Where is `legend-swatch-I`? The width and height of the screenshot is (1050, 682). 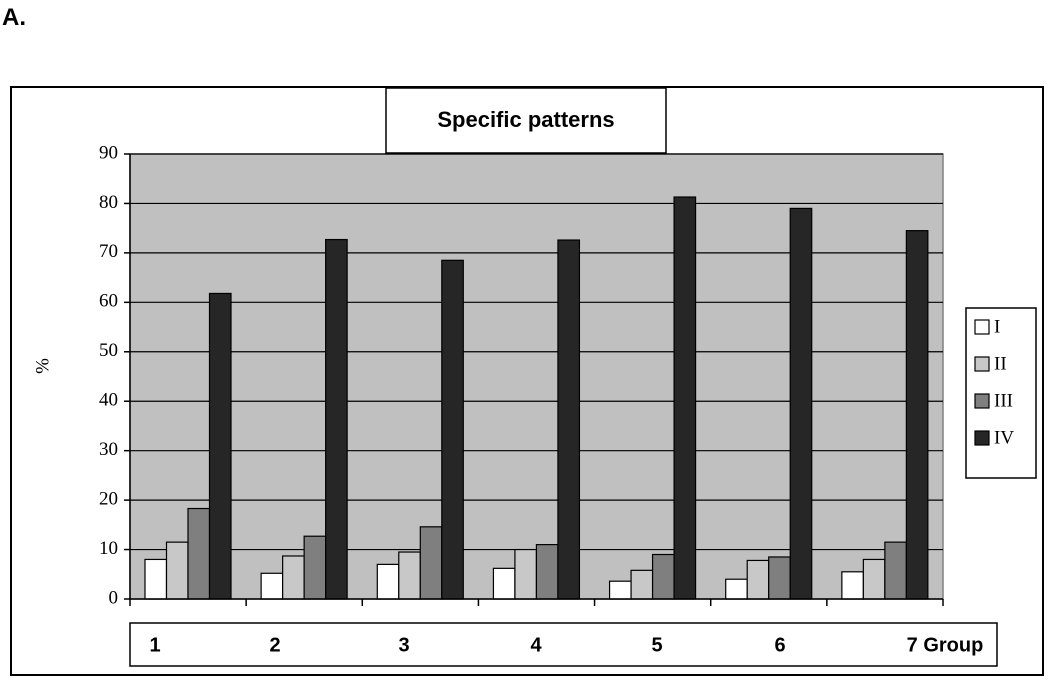 legend-swatch-I is located at coordinates (982, 327).